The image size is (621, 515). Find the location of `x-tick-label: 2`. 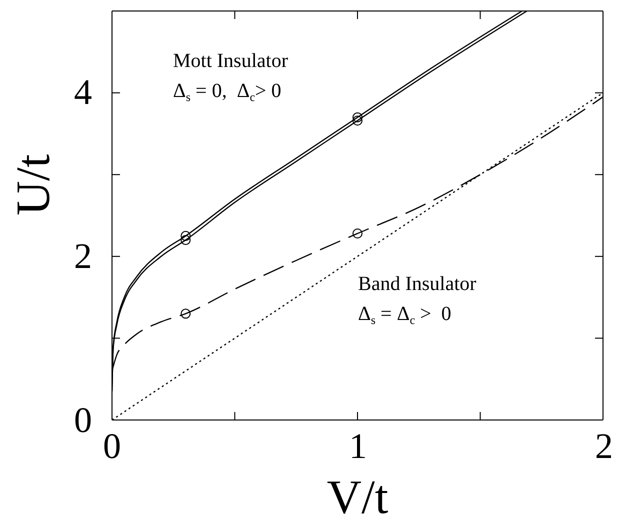

x-tick-label: 2 is located at coordinates (604, 446).